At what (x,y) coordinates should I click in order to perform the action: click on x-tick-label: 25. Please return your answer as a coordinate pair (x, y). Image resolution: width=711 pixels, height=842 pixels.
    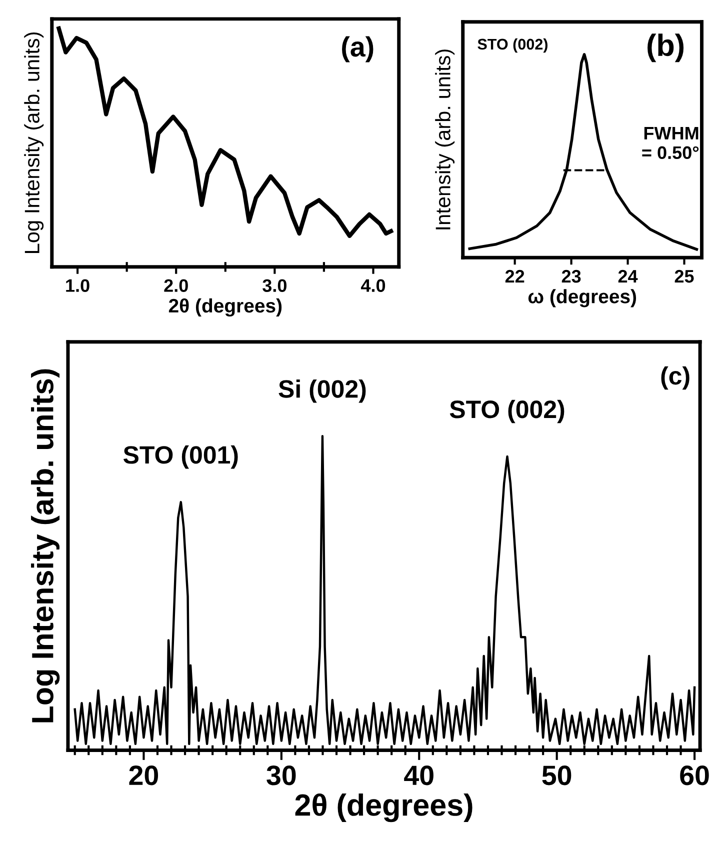
    Looking at the image, I should click on (684, 276).